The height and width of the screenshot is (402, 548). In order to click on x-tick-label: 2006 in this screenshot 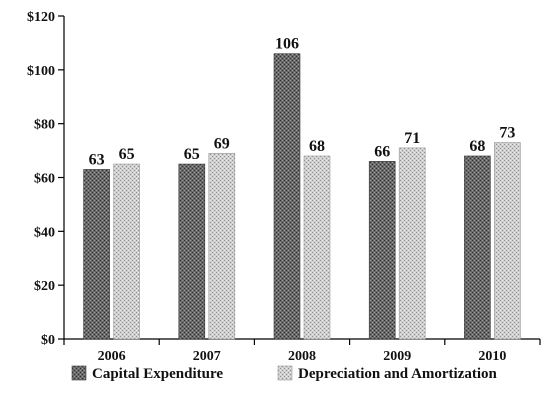, I will do `click(112, 356)`.